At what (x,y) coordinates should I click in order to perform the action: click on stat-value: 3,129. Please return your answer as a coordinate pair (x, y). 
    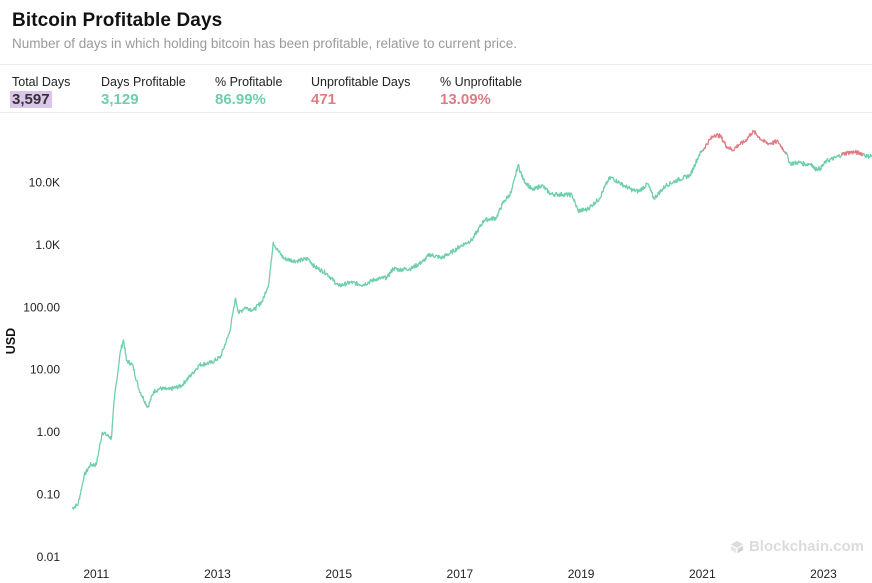
    Looking at the image, I should click on (120, 99).